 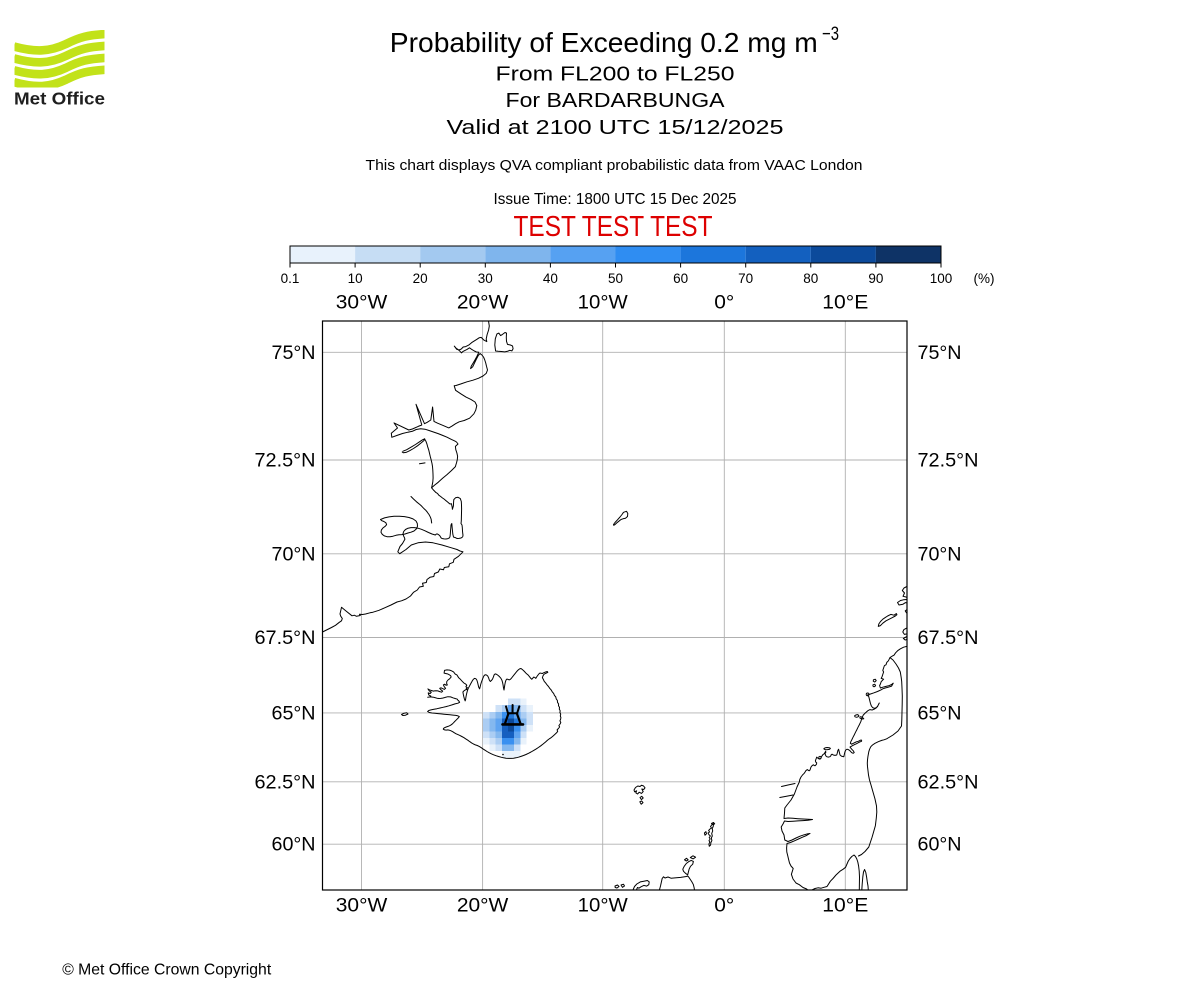 I want to click on svg-text:Probability of Exceeding 0.2 m: Probability of Exceeding 0.2 mg m, so click(x=604, y=42).